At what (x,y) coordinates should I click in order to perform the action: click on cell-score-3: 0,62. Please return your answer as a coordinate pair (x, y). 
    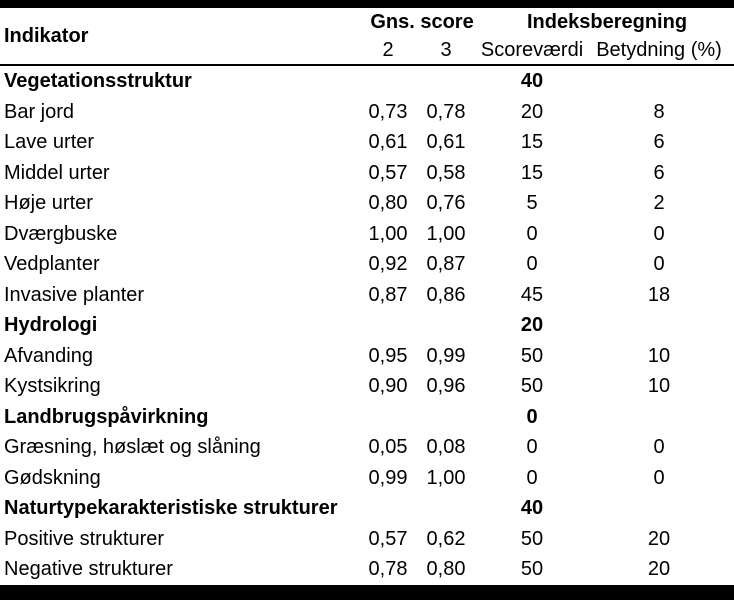
    Looking at the image, I should click on (446, 538).